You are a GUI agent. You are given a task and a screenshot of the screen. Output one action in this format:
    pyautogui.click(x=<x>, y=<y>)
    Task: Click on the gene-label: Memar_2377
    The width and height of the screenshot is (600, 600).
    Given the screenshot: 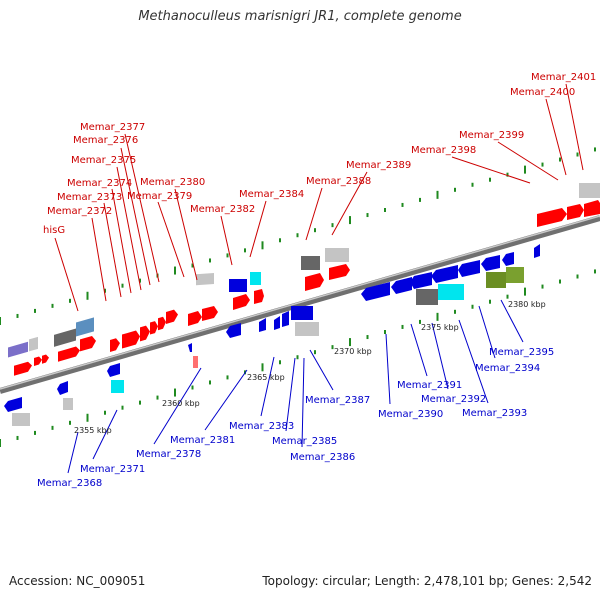 What is the action you would take?
    pyautogui.click(x=112, y=127)
    